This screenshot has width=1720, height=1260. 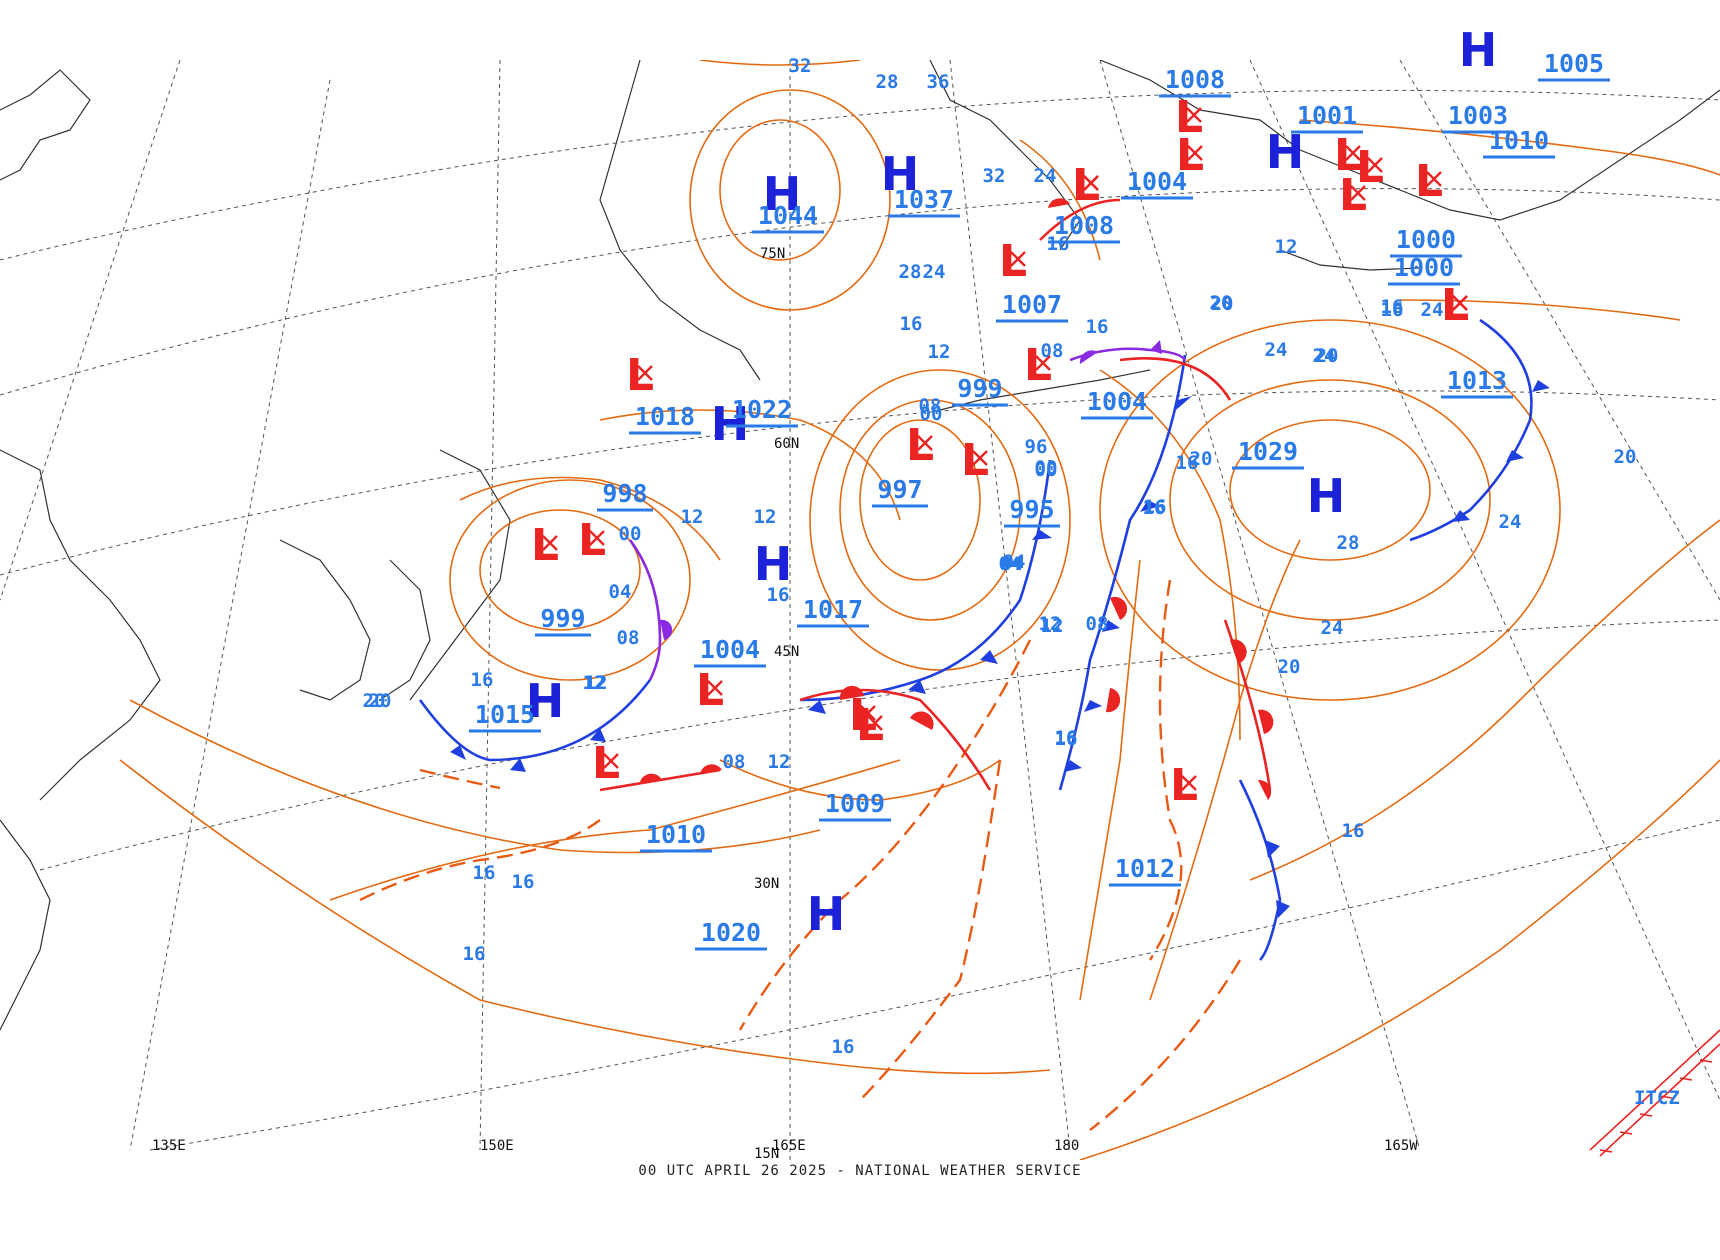 I want to click on high-pressure-value: 1020, so click(x=731, y=932).